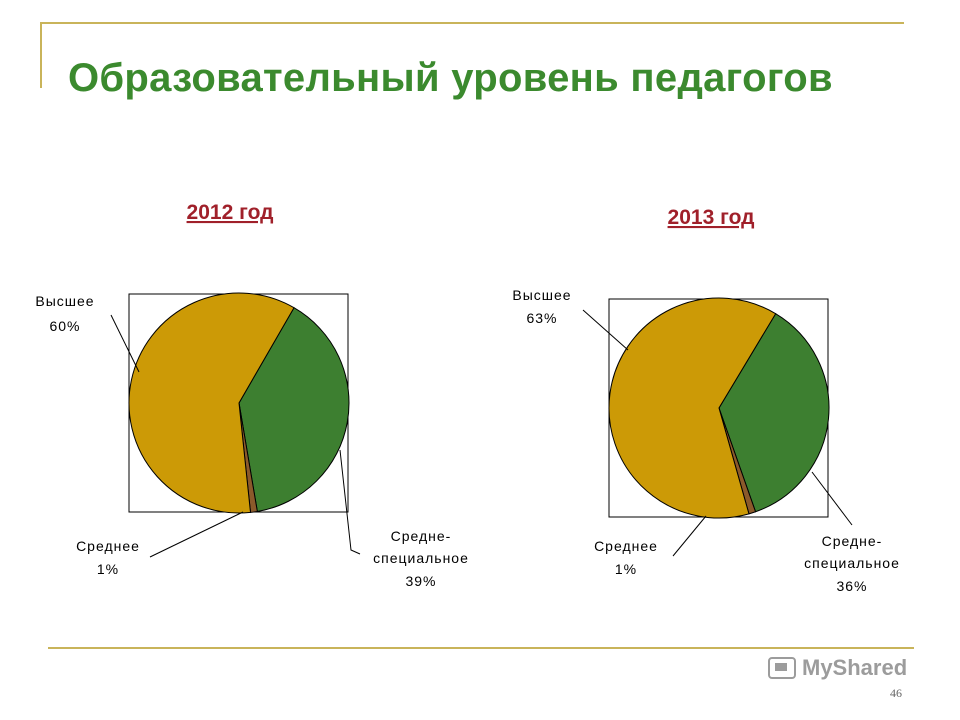 This screenshot has height=720, width=960. I want to click on pie-slice-special-2012, so click(294, 410).